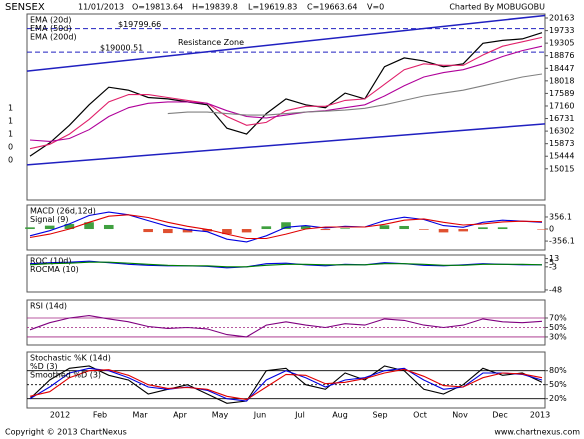  I want to click on y-tick-label: 19733, so click(561, 30).